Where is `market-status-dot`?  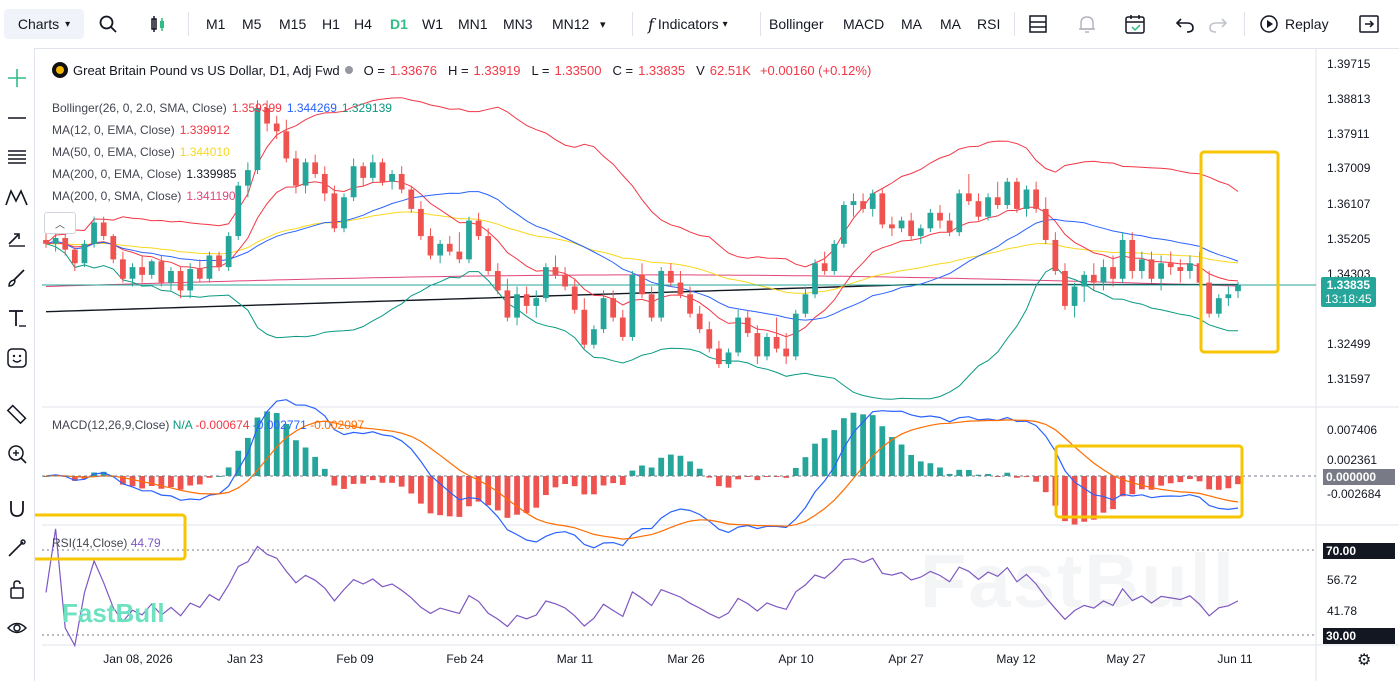 market-status-dot is located at coordinates (348, 70).